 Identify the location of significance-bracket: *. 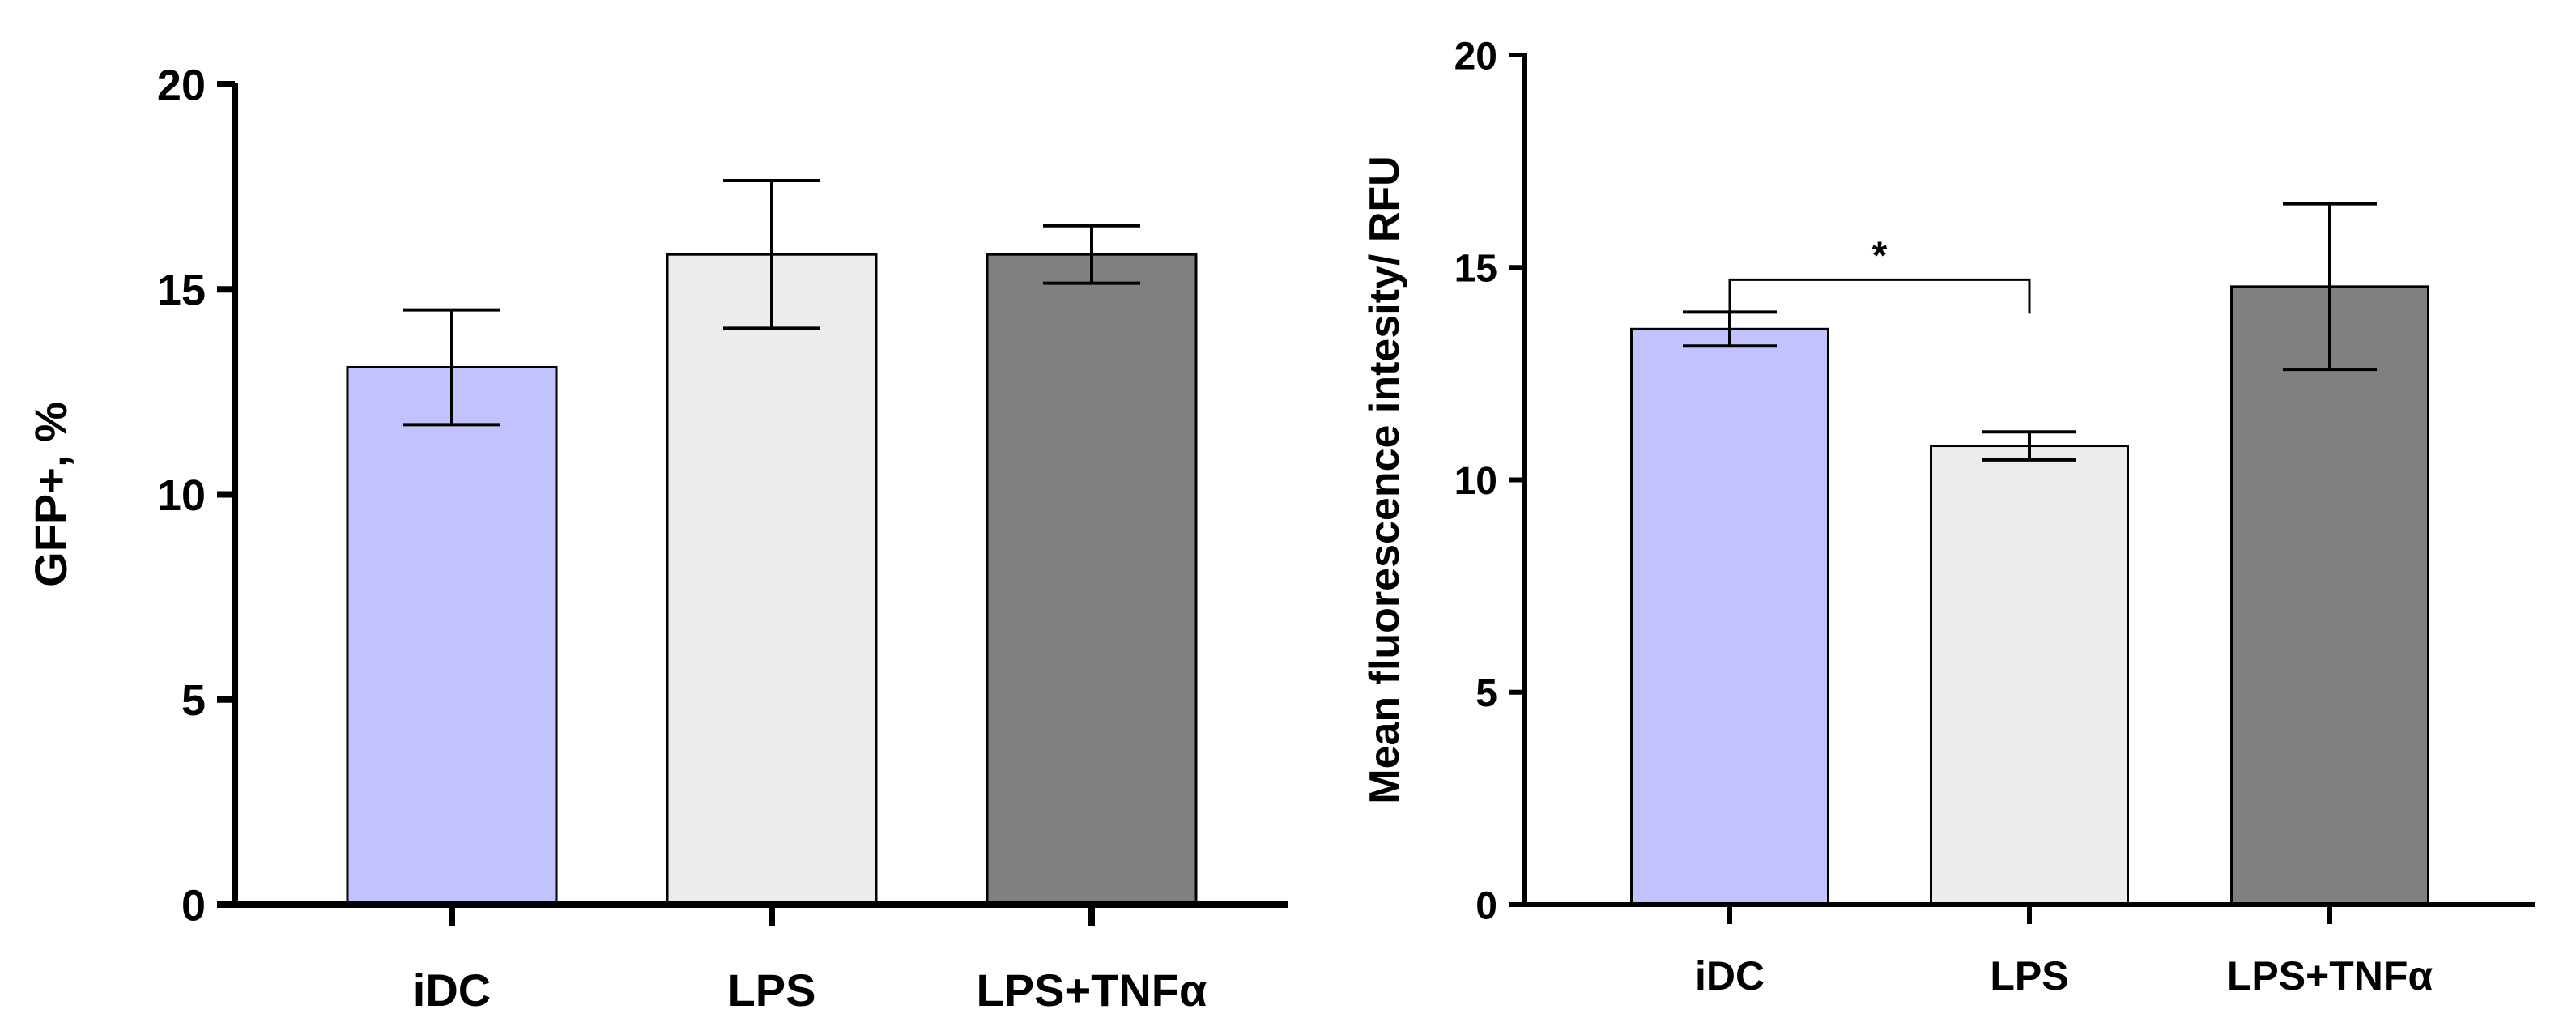
(1879, 274).